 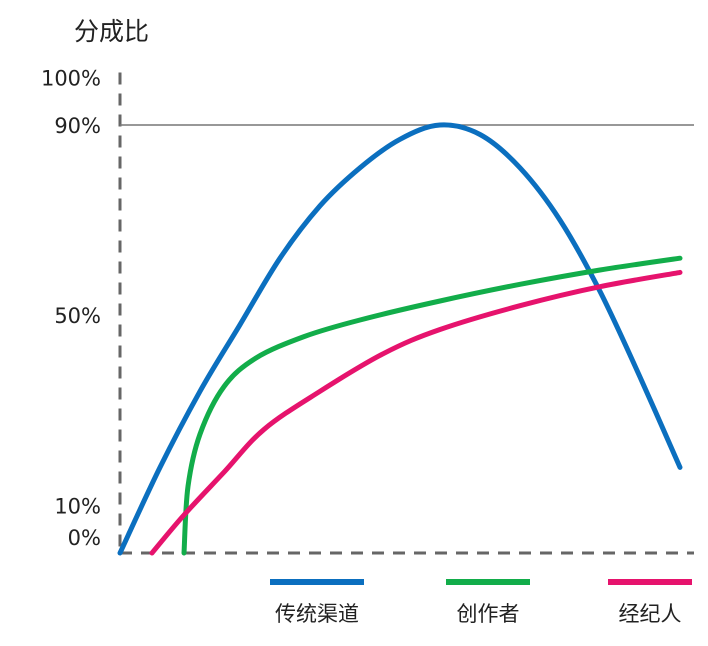 What do you see at coordinates (77, 506) in the screenshot?
I see `y-tick-label: 10%` at bounding box center [77, 506].